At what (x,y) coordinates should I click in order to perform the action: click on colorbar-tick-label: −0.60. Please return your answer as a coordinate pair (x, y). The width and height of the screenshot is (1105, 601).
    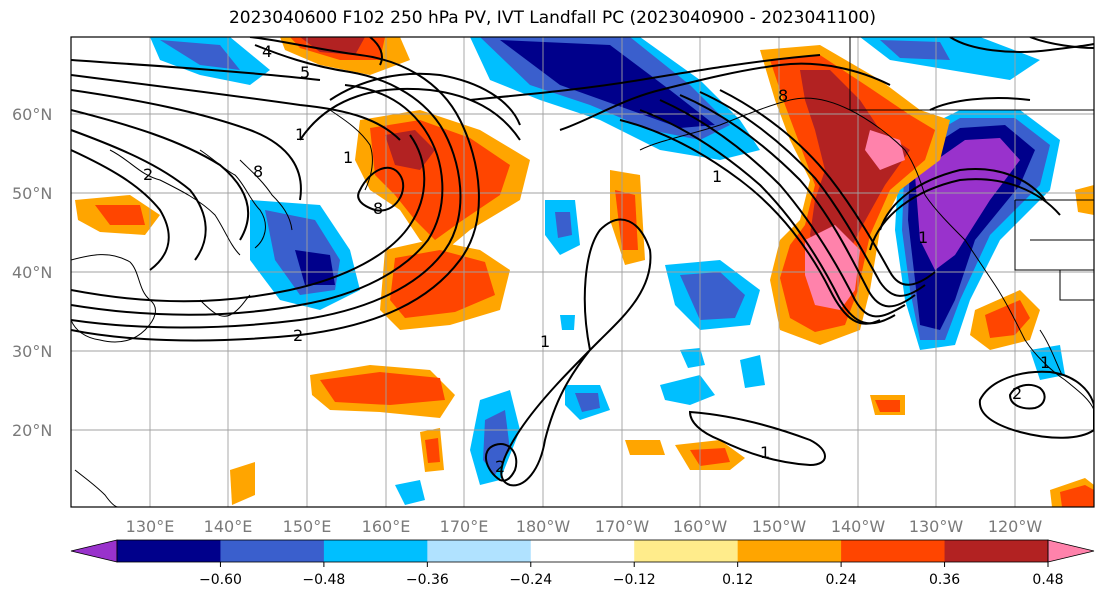
    Looking at the image, I should click on (220, 580).